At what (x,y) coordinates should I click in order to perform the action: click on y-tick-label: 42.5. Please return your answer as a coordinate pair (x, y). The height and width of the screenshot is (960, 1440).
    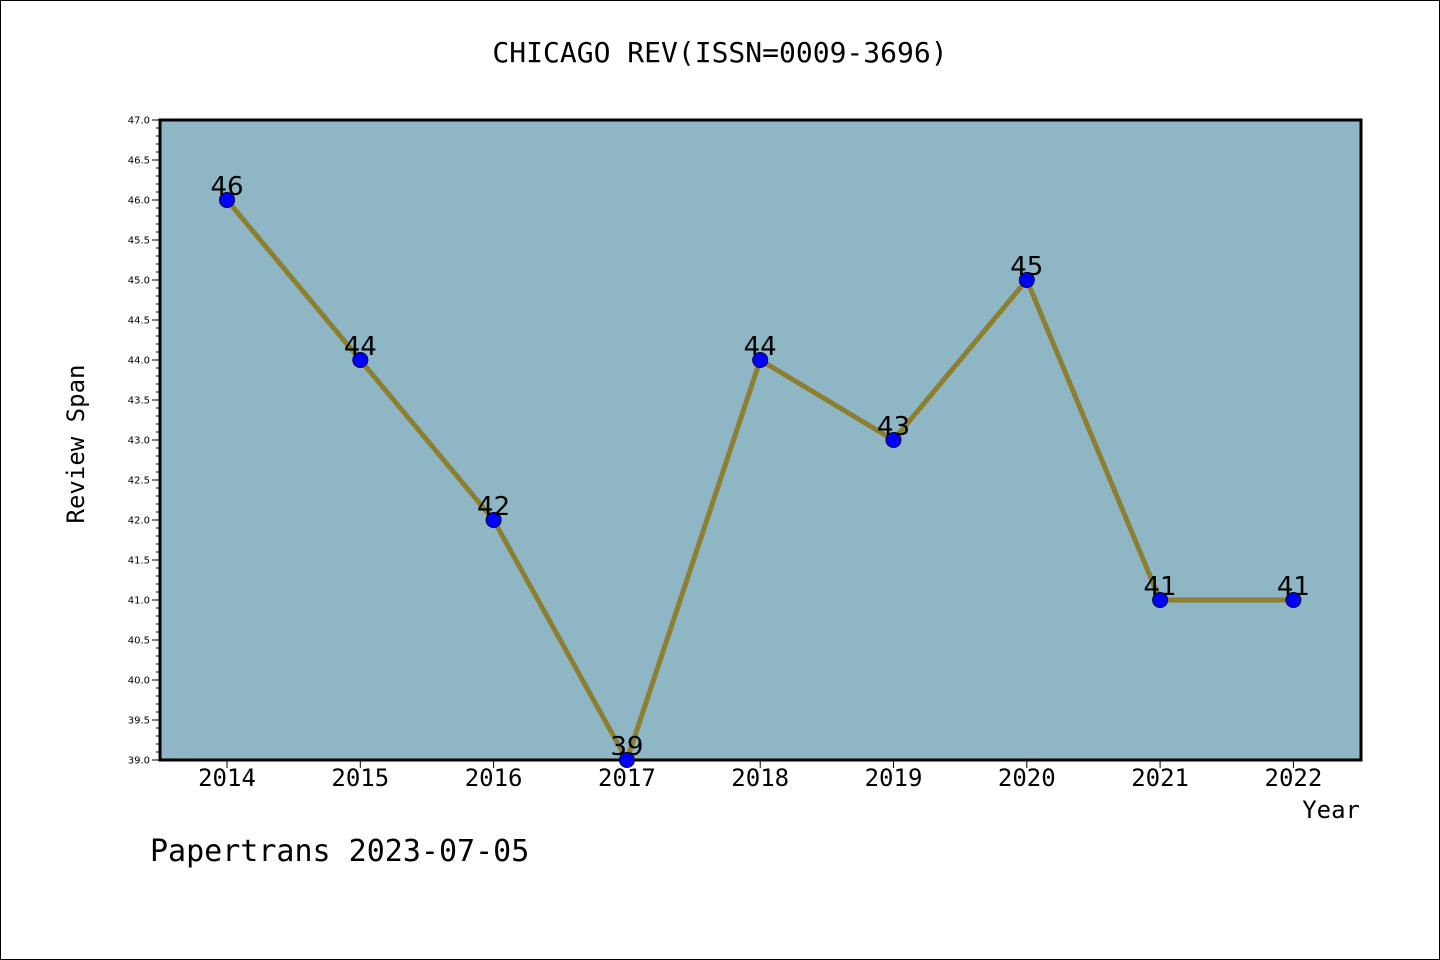
    Looking at the image, I should click on (139, 481).